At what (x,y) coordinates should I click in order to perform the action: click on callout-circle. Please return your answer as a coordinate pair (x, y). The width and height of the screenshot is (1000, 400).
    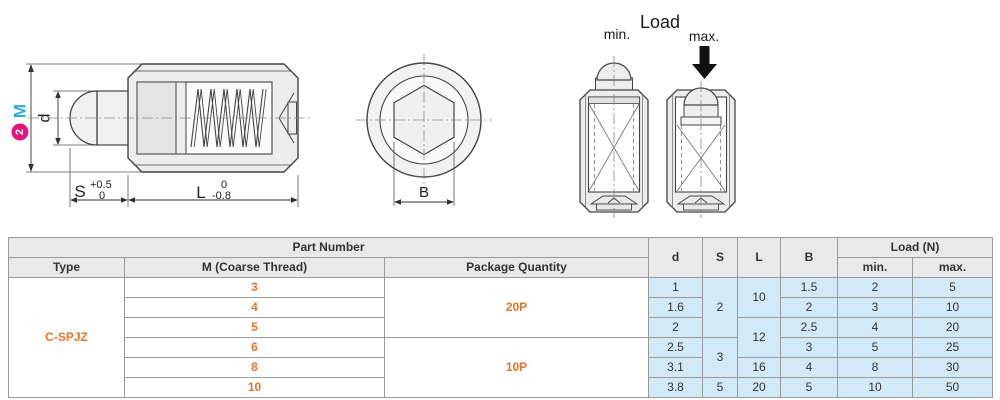
    Looking at the image, I should click on (20, 132).